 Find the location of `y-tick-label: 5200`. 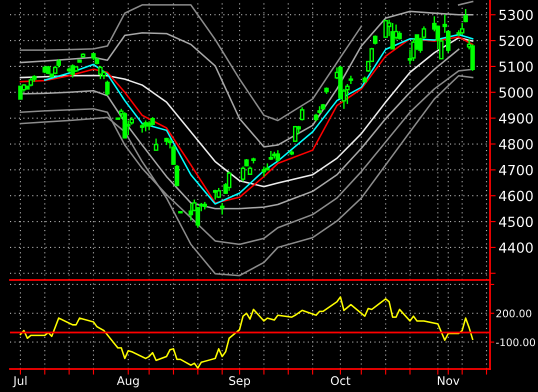

y-tick-label: 5200 is located at coordinates (516, 41).